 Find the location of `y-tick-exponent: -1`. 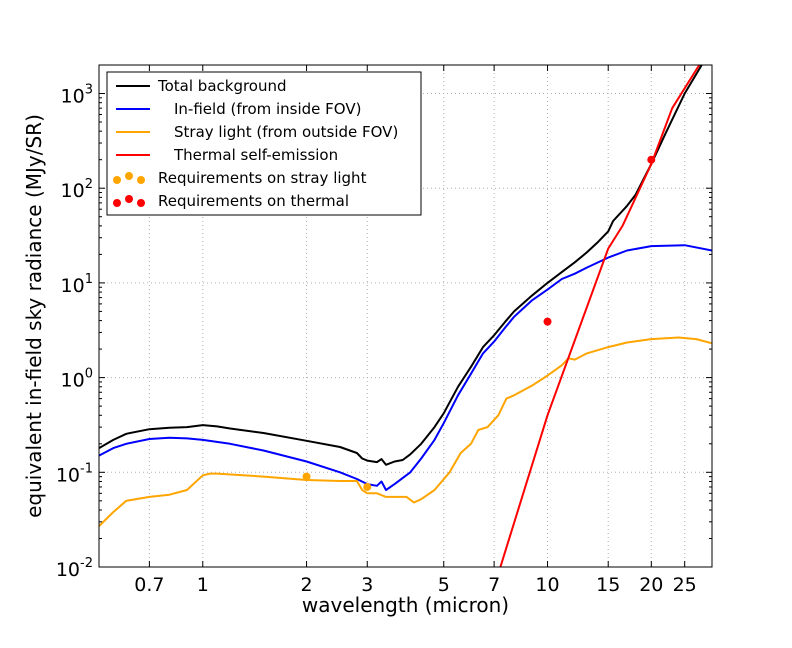

y-tick-exponent: -1 is located at coordinates (86, 468).